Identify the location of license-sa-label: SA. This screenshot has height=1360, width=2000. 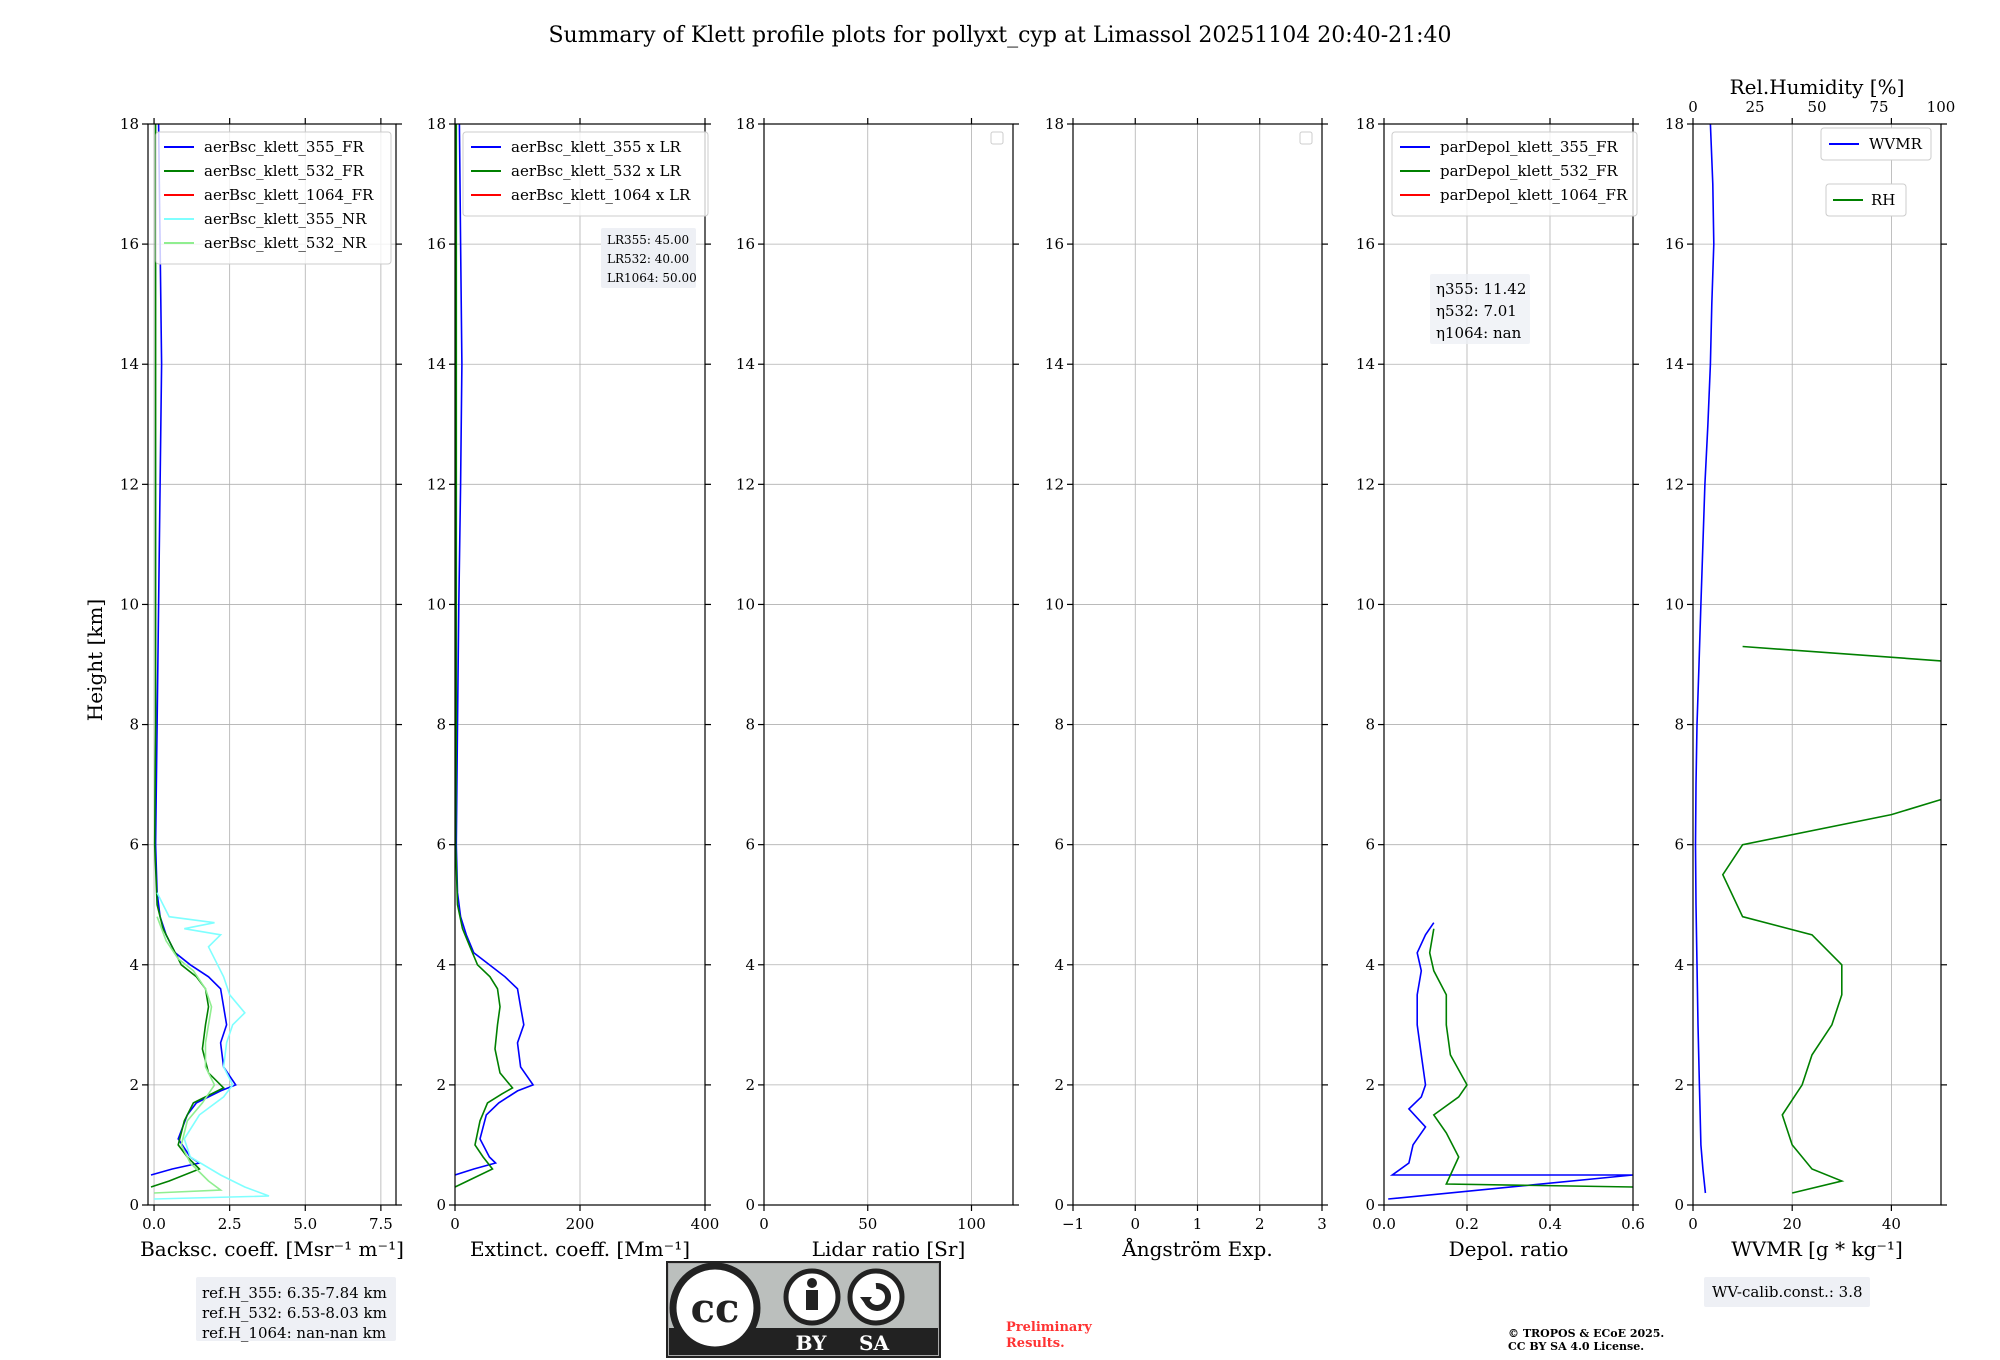
(874, 1343).